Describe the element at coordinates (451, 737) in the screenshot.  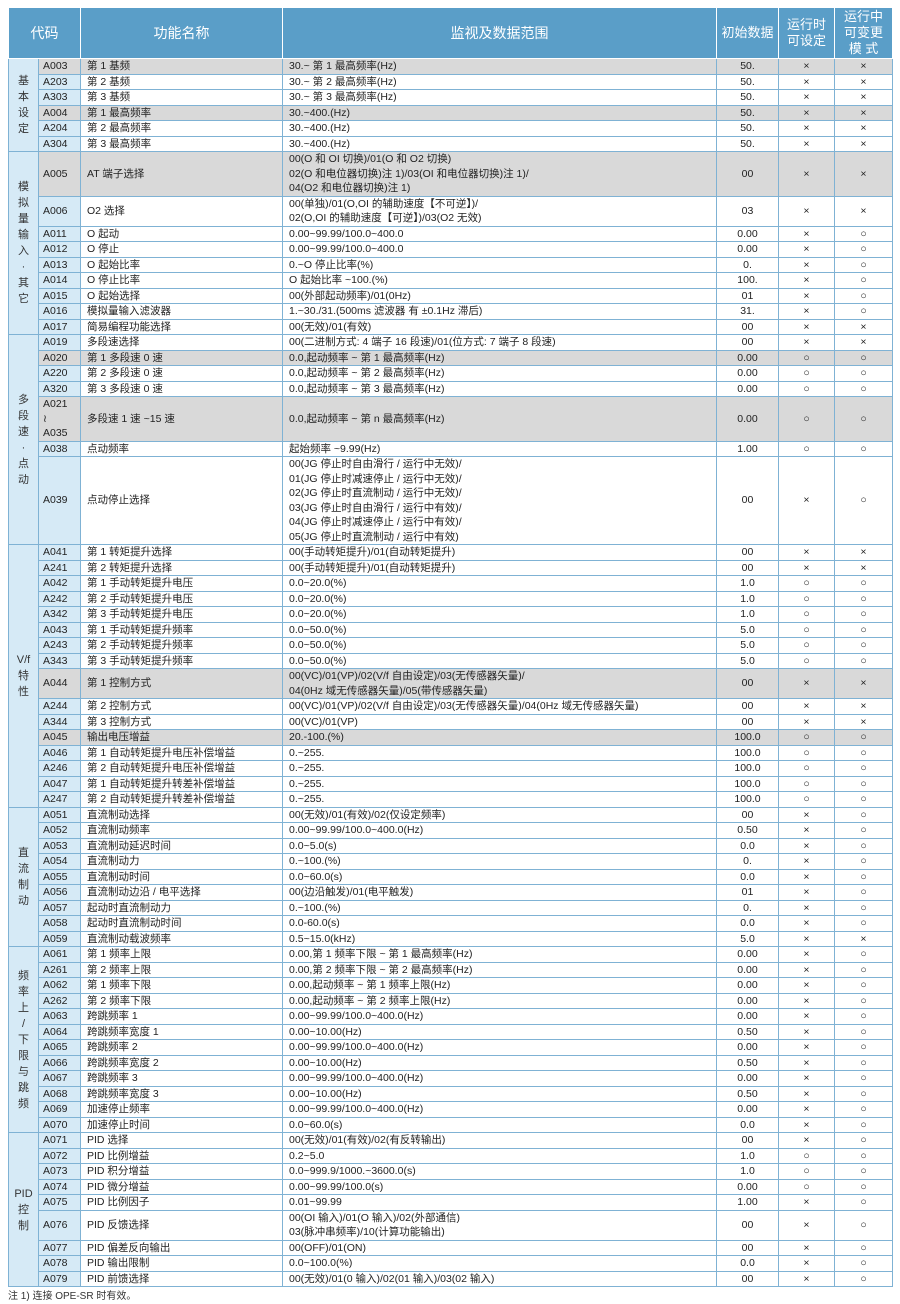
I see `table-row: A045 输出电压增益 20.-100.(%) 100.0 ○ ○` at that location.